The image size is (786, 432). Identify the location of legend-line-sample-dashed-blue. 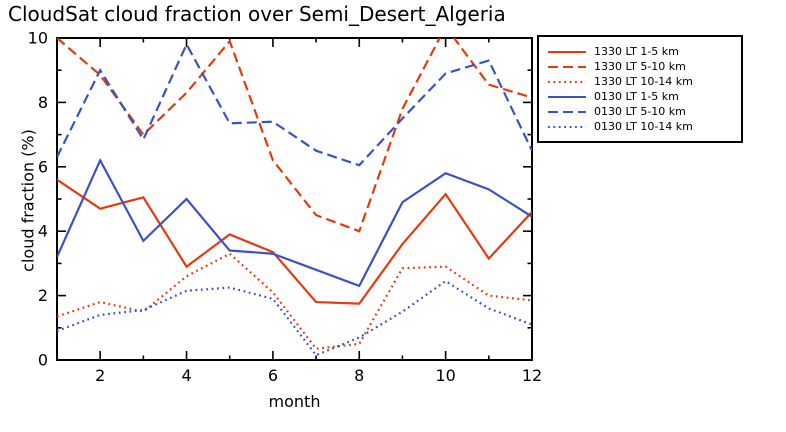
(567, 111).